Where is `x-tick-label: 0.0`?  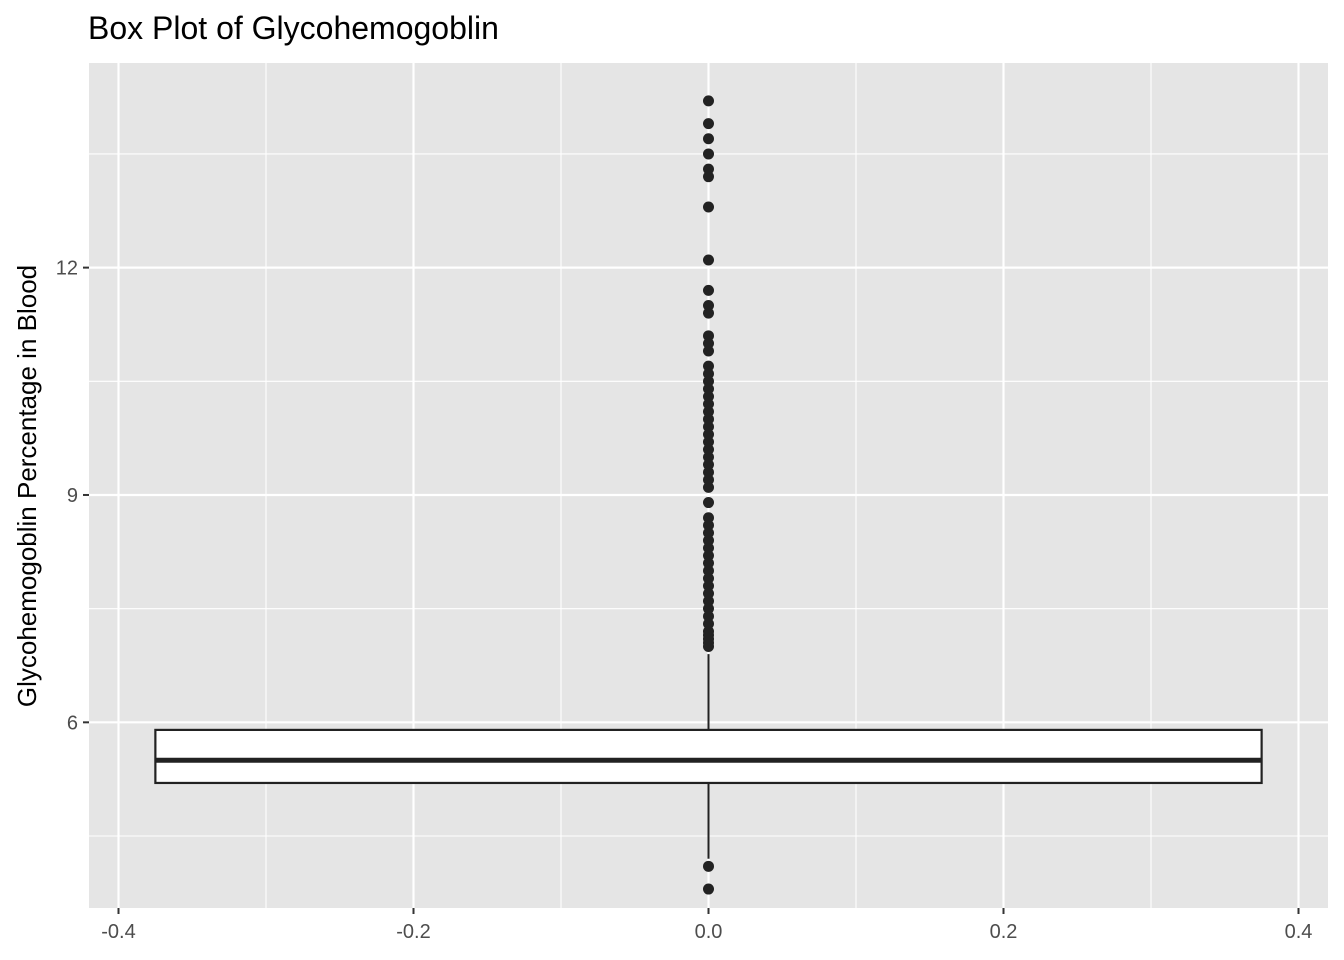 x-tick-label: 0.0 is located at coordinates (709, 932).